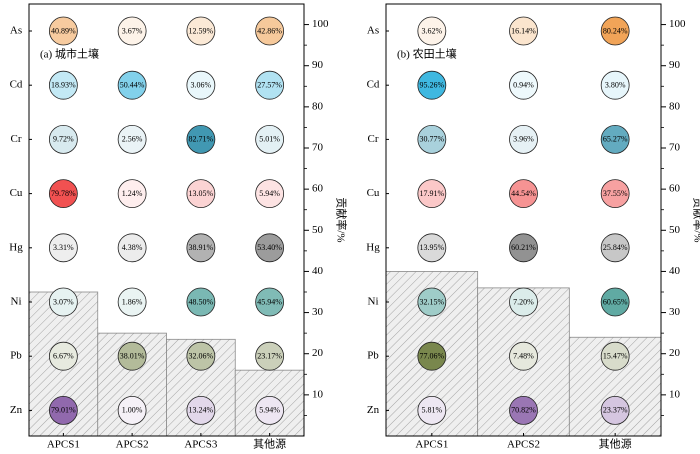 This screenshot has width=700, height=454. I want to click on bubble-value-label: 16.14%, so click(523, 30).